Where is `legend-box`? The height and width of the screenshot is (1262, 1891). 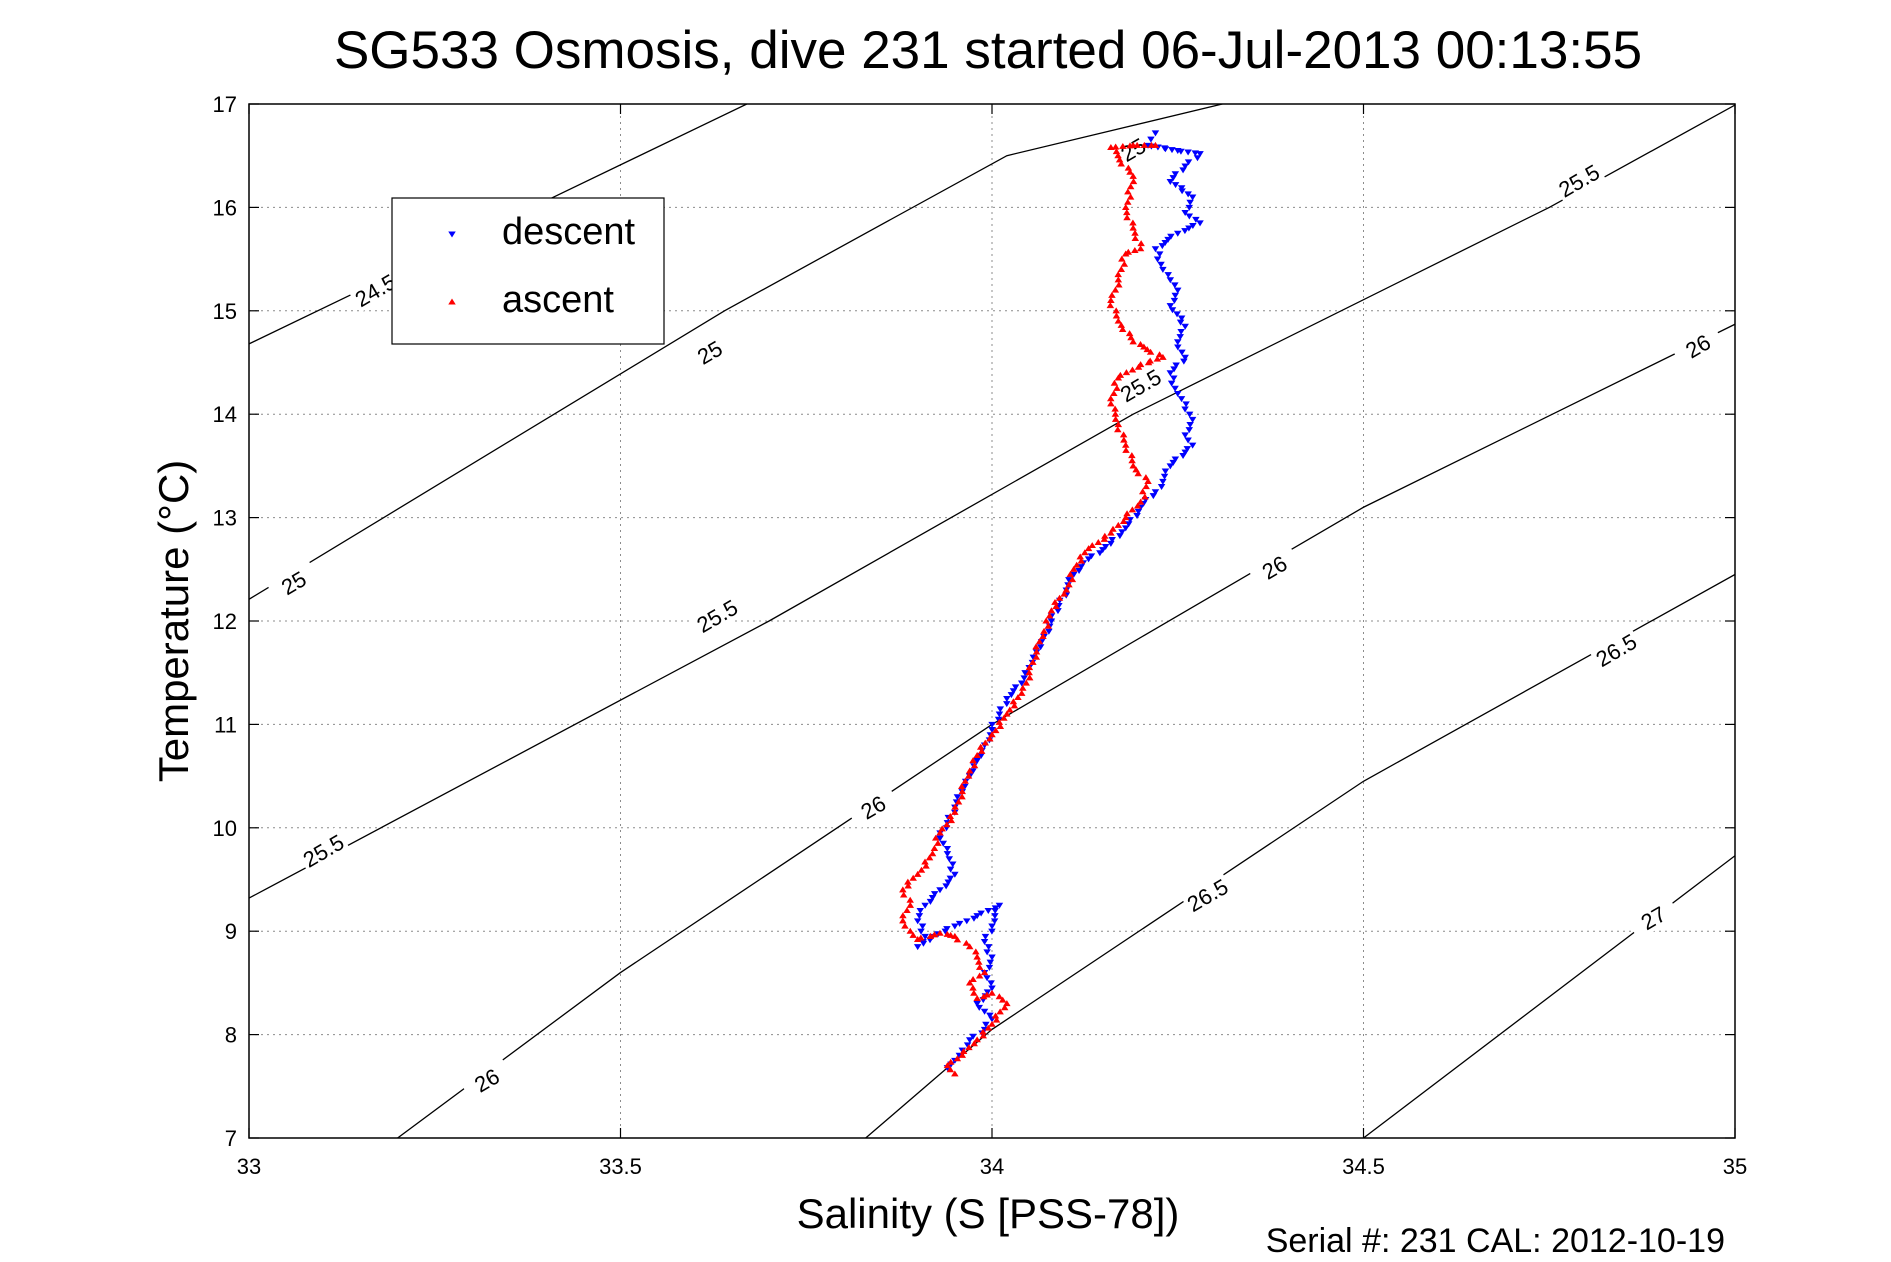 legend-box is located at coordinates (528, 271).